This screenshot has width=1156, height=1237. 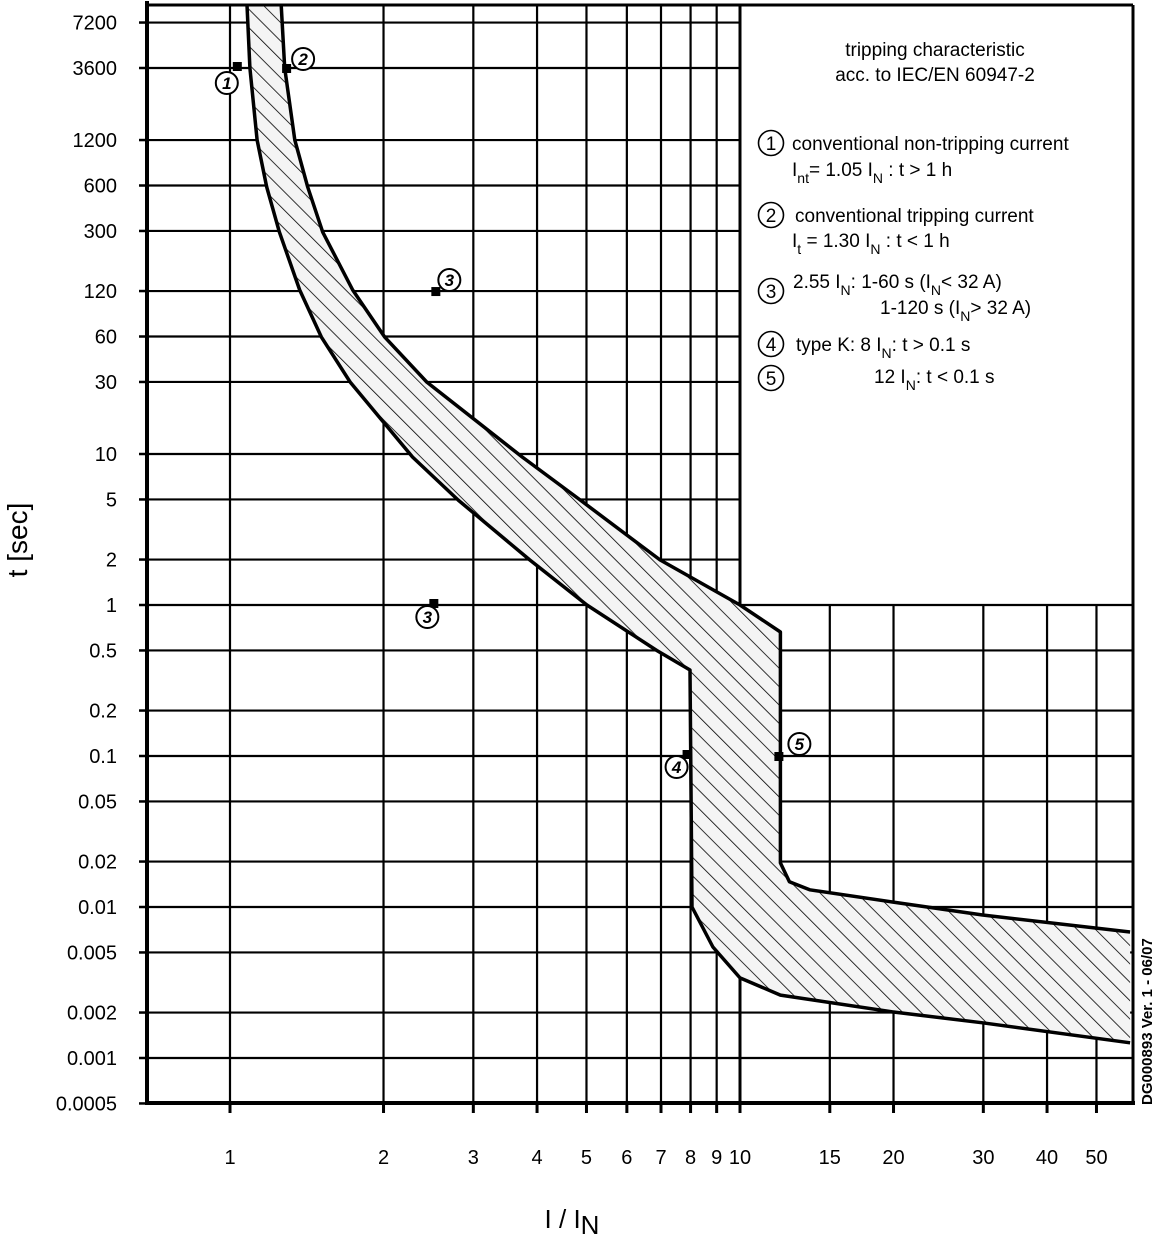 I want to click on legend-text-line: 12 IN: t < 0.1 s, so click(x=934, y=380).